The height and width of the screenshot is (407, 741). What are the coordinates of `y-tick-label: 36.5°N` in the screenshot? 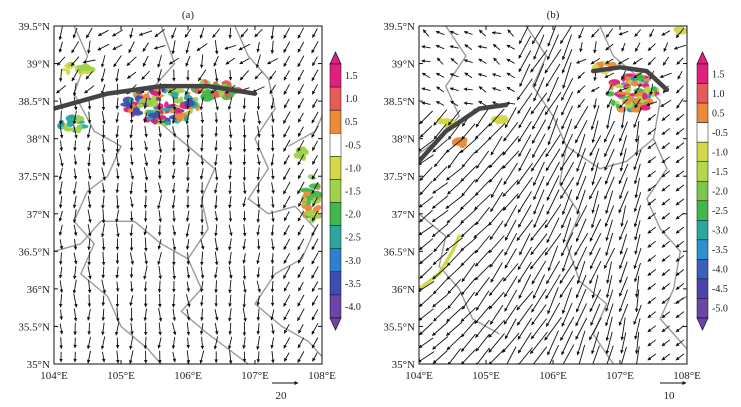 It's located at (399, 252).